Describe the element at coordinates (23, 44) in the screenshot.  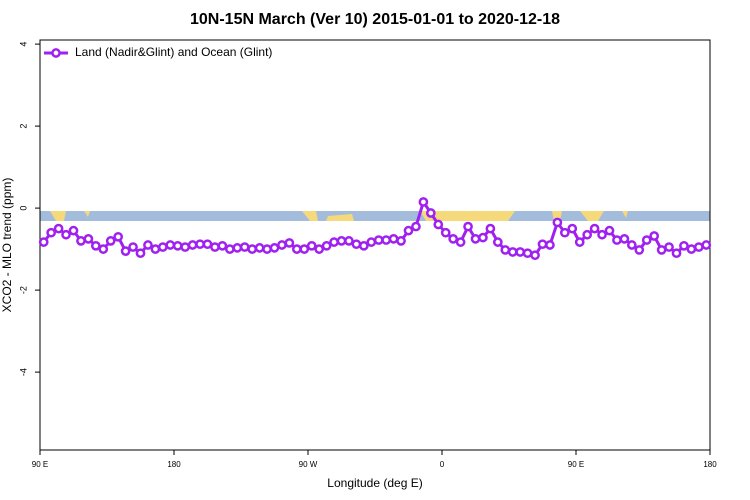
I see `y-tick-label: 4` at that location.